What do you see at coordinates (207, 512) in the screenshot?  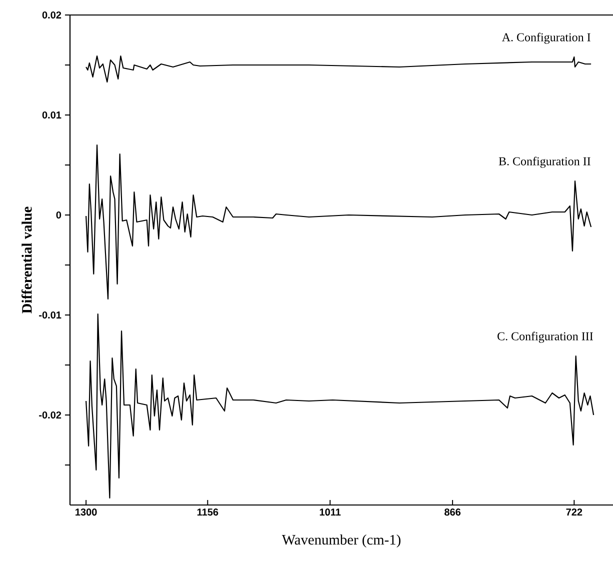 I see `x-tick-label: 1156` at bounding box center [207, 512].